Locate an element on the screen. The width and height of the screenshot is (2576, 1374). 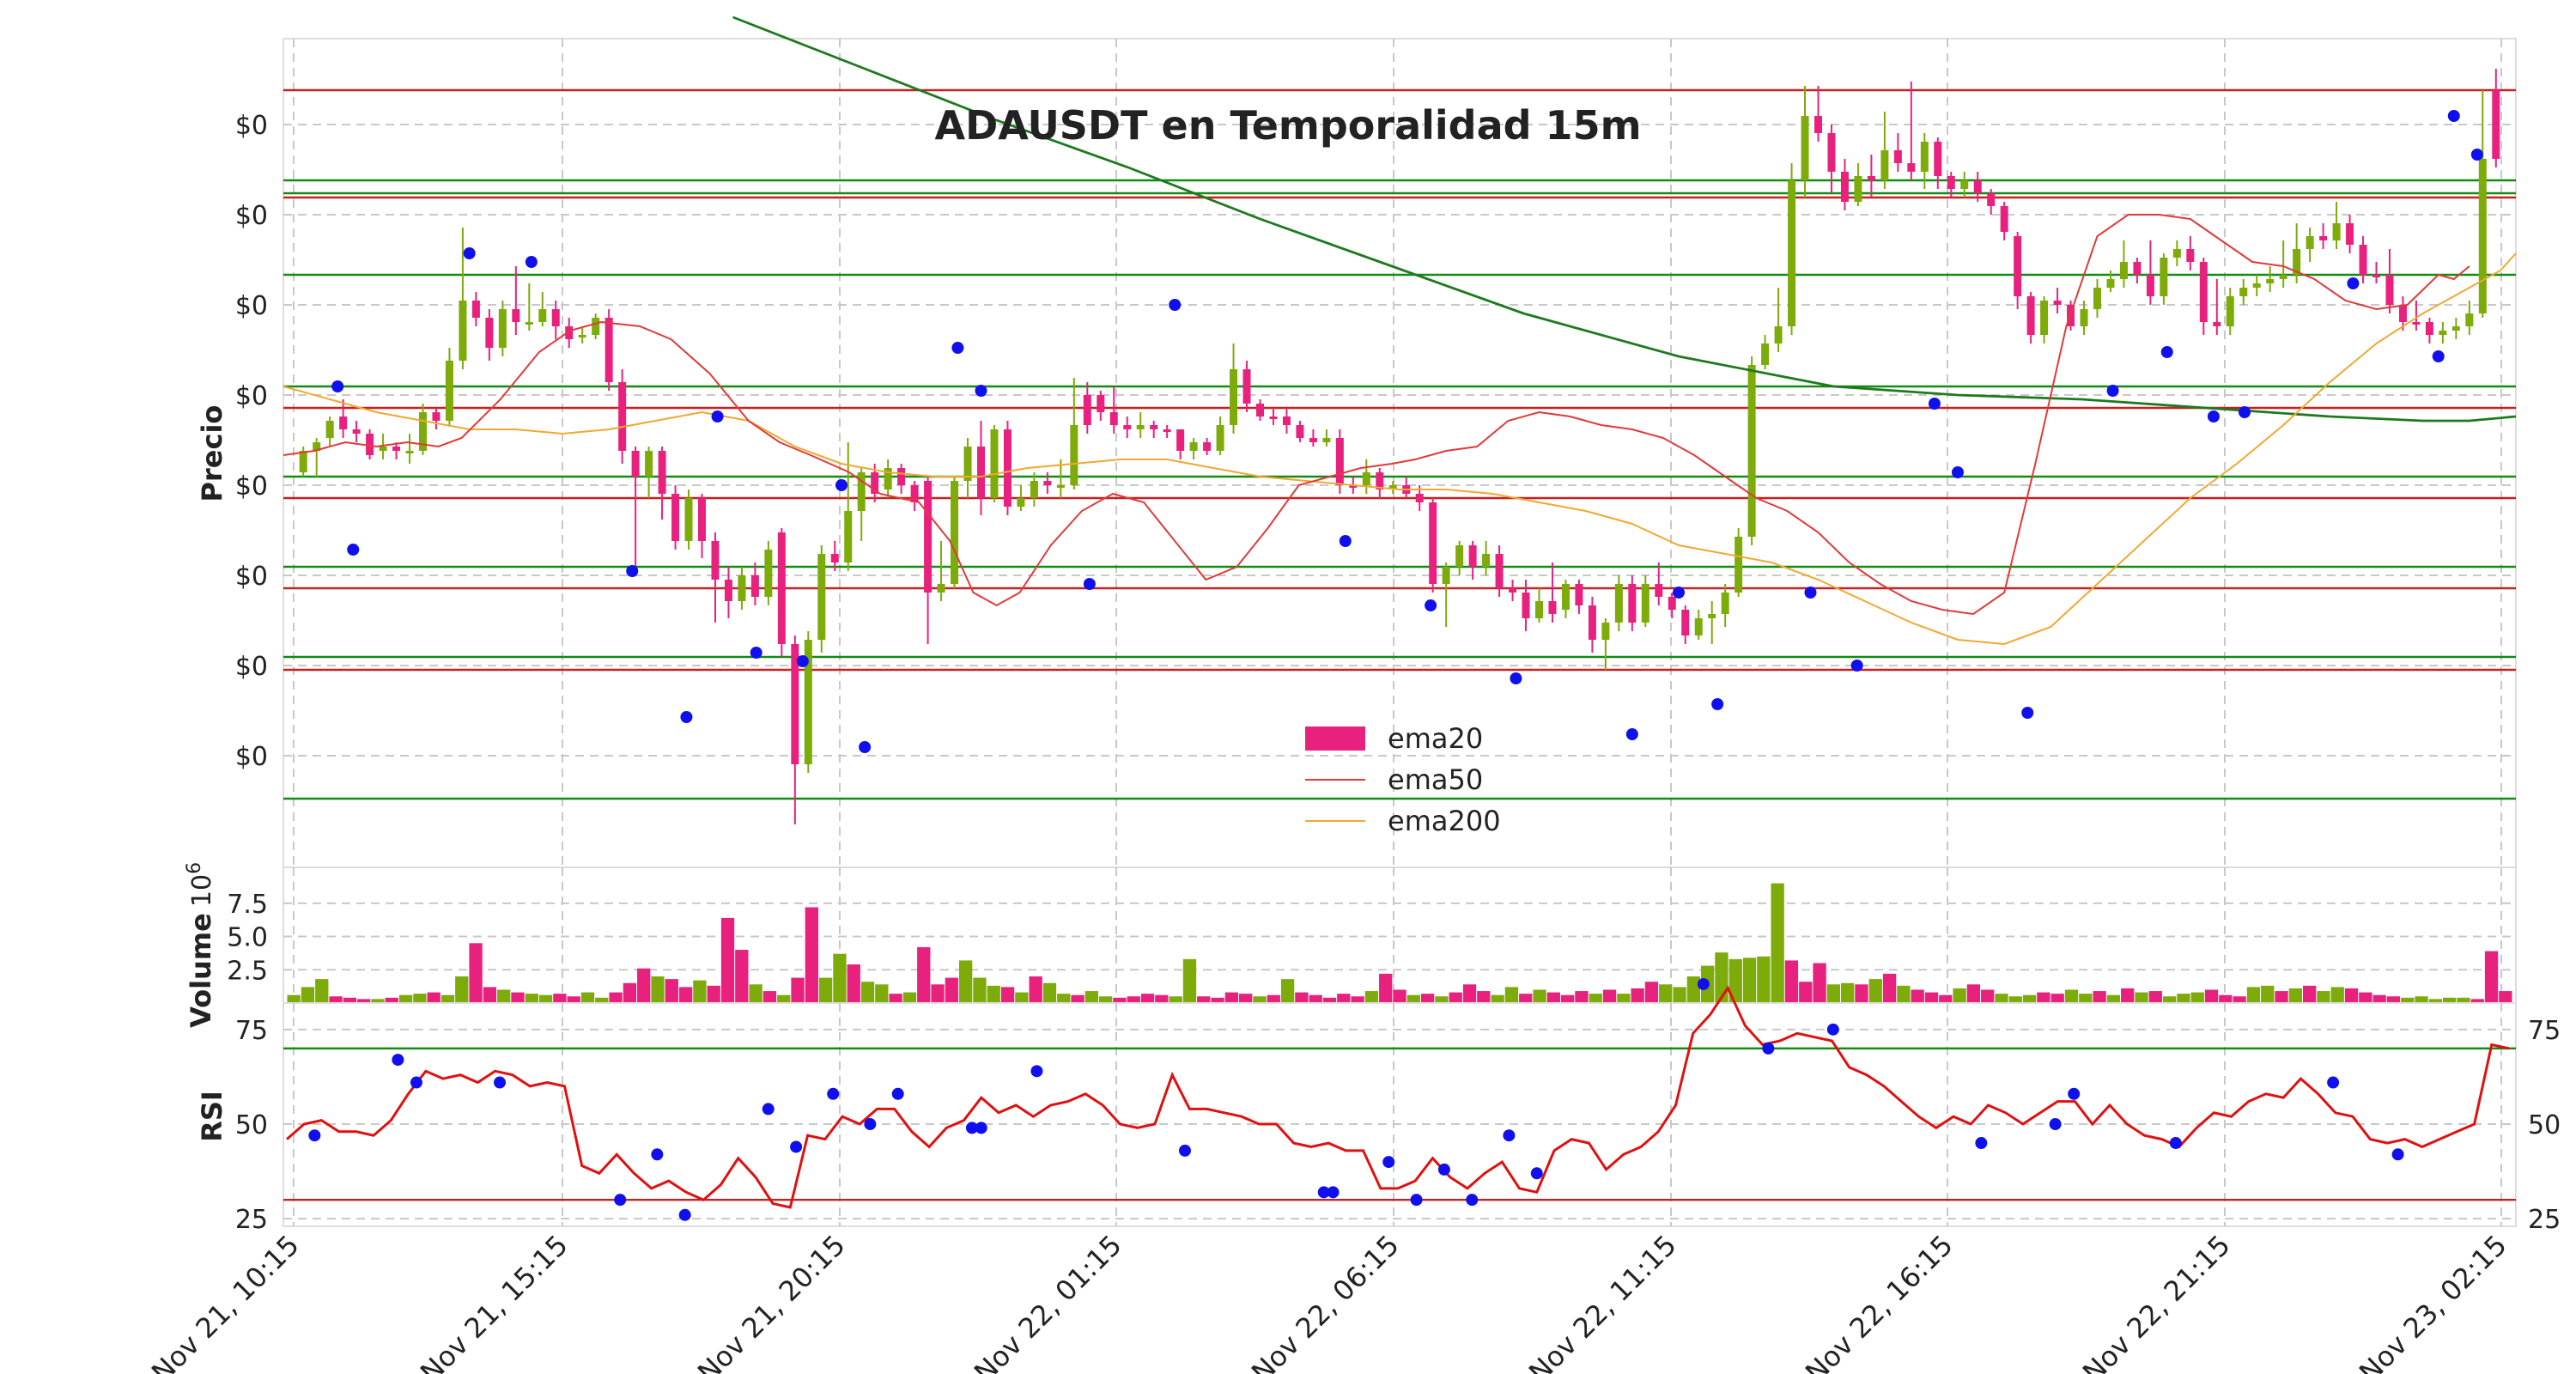
rsi-tick-label-right: 50 is located at coordinates (2544, 1125).